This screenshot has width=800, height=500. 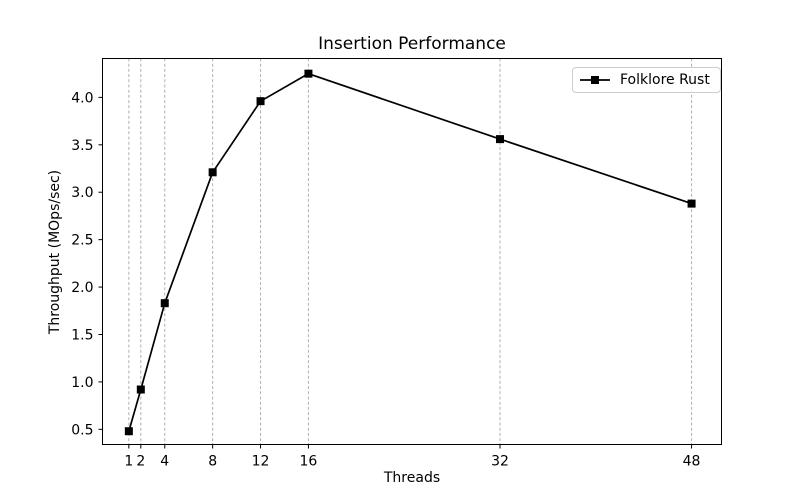 I want to click on y-tick-label: 2.0, so click(x=82, y=288).